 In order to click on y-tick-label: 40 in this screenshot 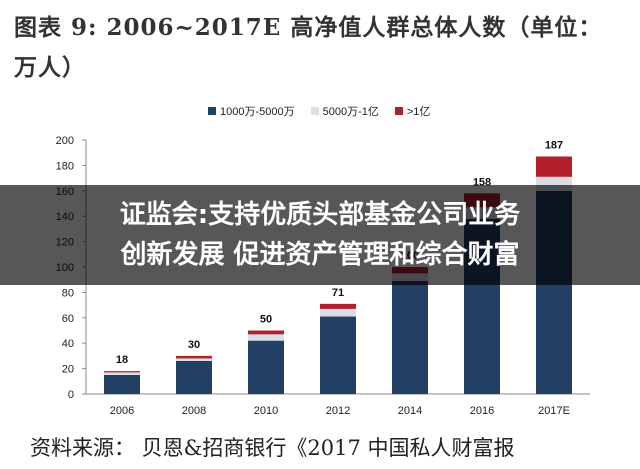, I will do `click(68, 344)`.